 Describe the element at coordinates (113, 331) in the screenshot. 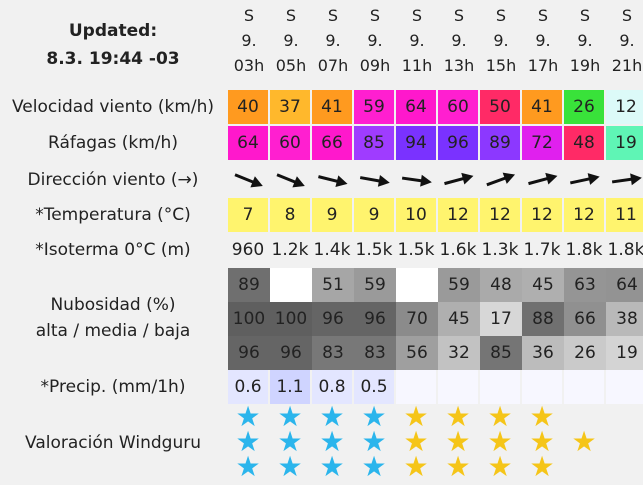

I see `label-clouds-line2: alta / media / baja` at that location.